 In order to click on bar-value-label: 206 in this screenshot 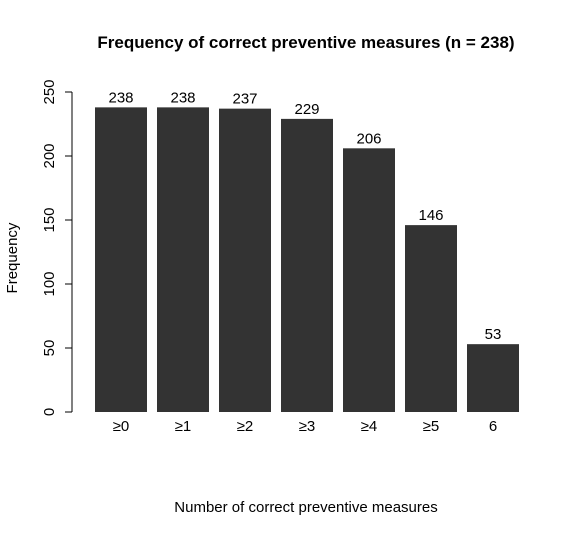, I will do `click(368, 138)`.